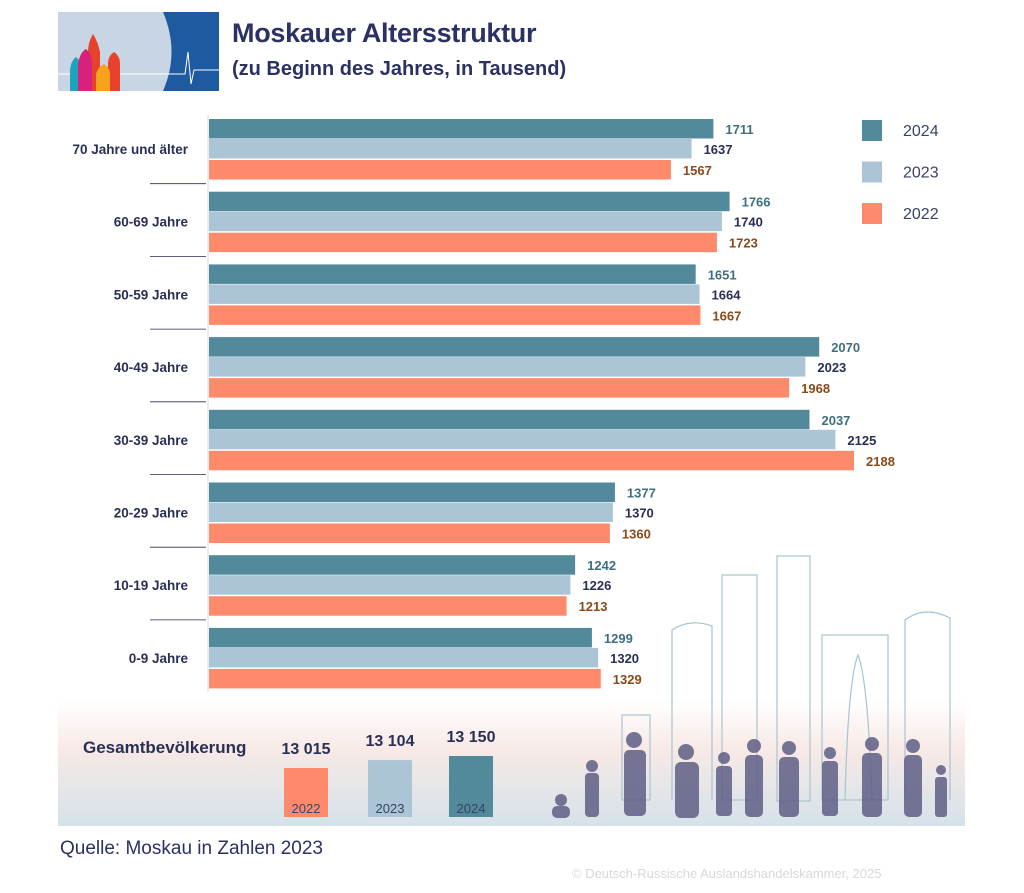 This screenshot has width=1024, height=893. Describe the element at coordinates (159, 658) in the screenshot. I see `category-label: 0-9 Jahre` at that location.